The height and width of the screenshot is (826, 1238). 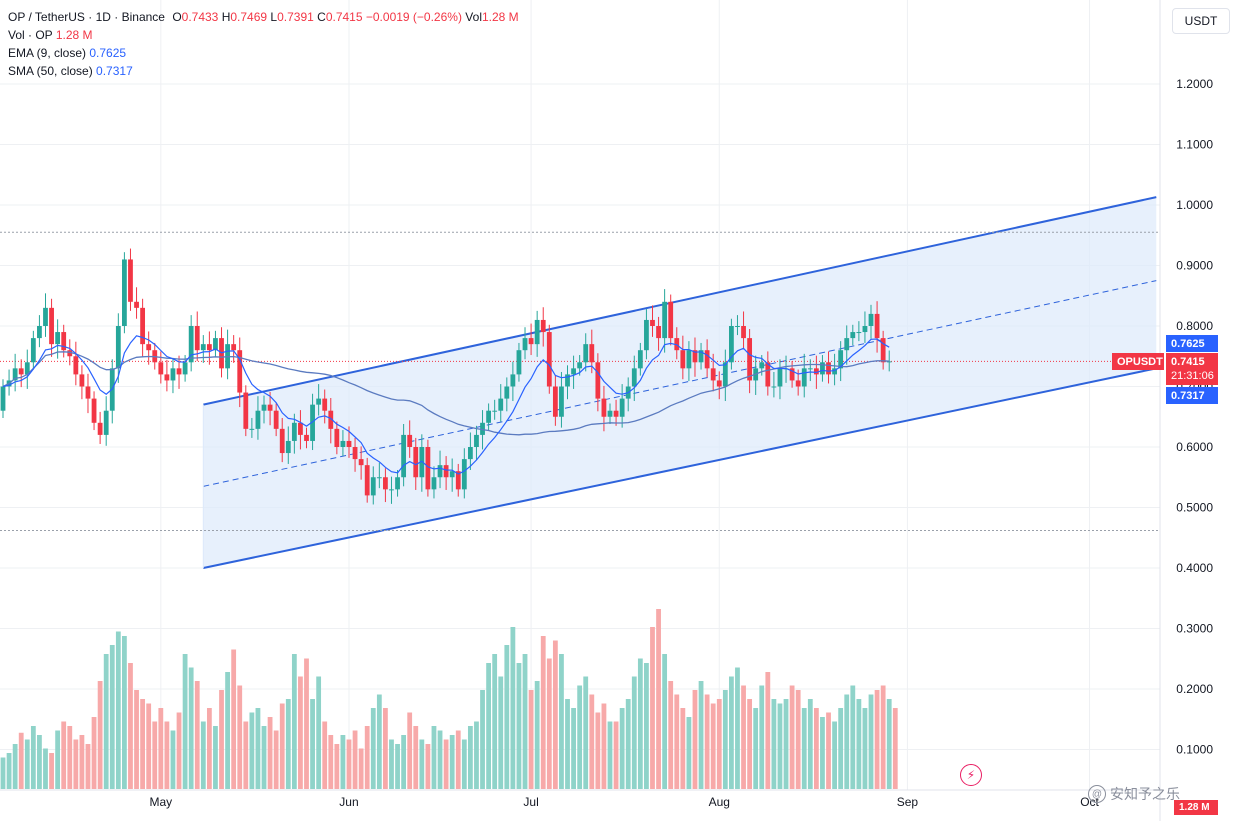 What do you see at coordinates (580, 799) in the screenshot?
I see `time-axis: May Jun Jul Aug Sep Oct` at bounding box center [580, 799].